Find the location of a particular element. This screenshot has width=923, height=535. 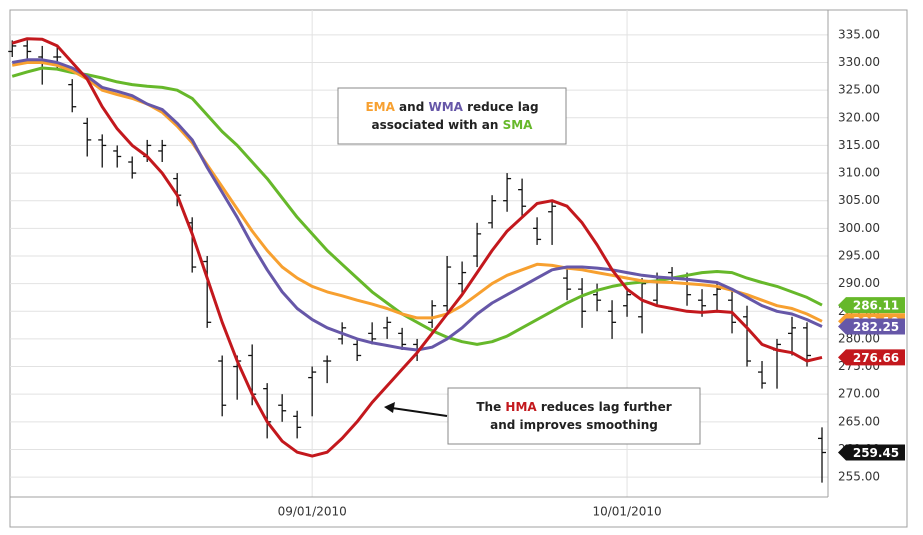

annotation-part: HMA is located at coordinates (521, 407).